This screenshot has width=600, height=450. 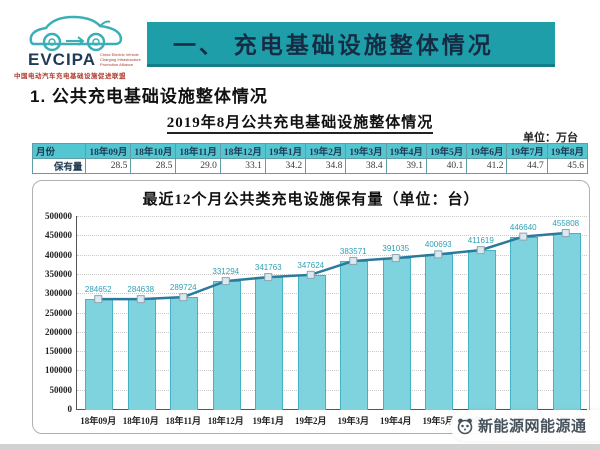 I want to click on data-label: 400693, so click(x=438, y=245).